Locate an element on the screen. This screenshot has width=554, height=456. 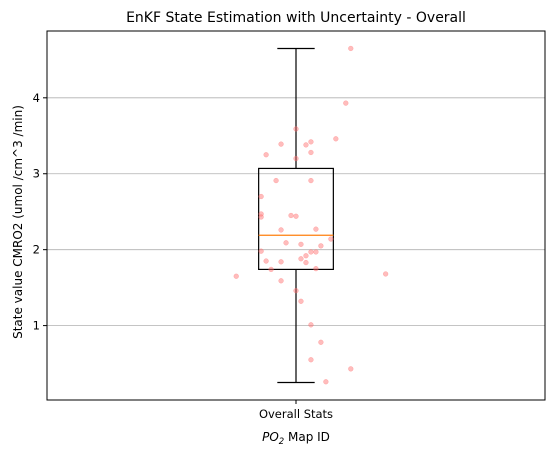
box-elements is located at coordinates (296, 215).